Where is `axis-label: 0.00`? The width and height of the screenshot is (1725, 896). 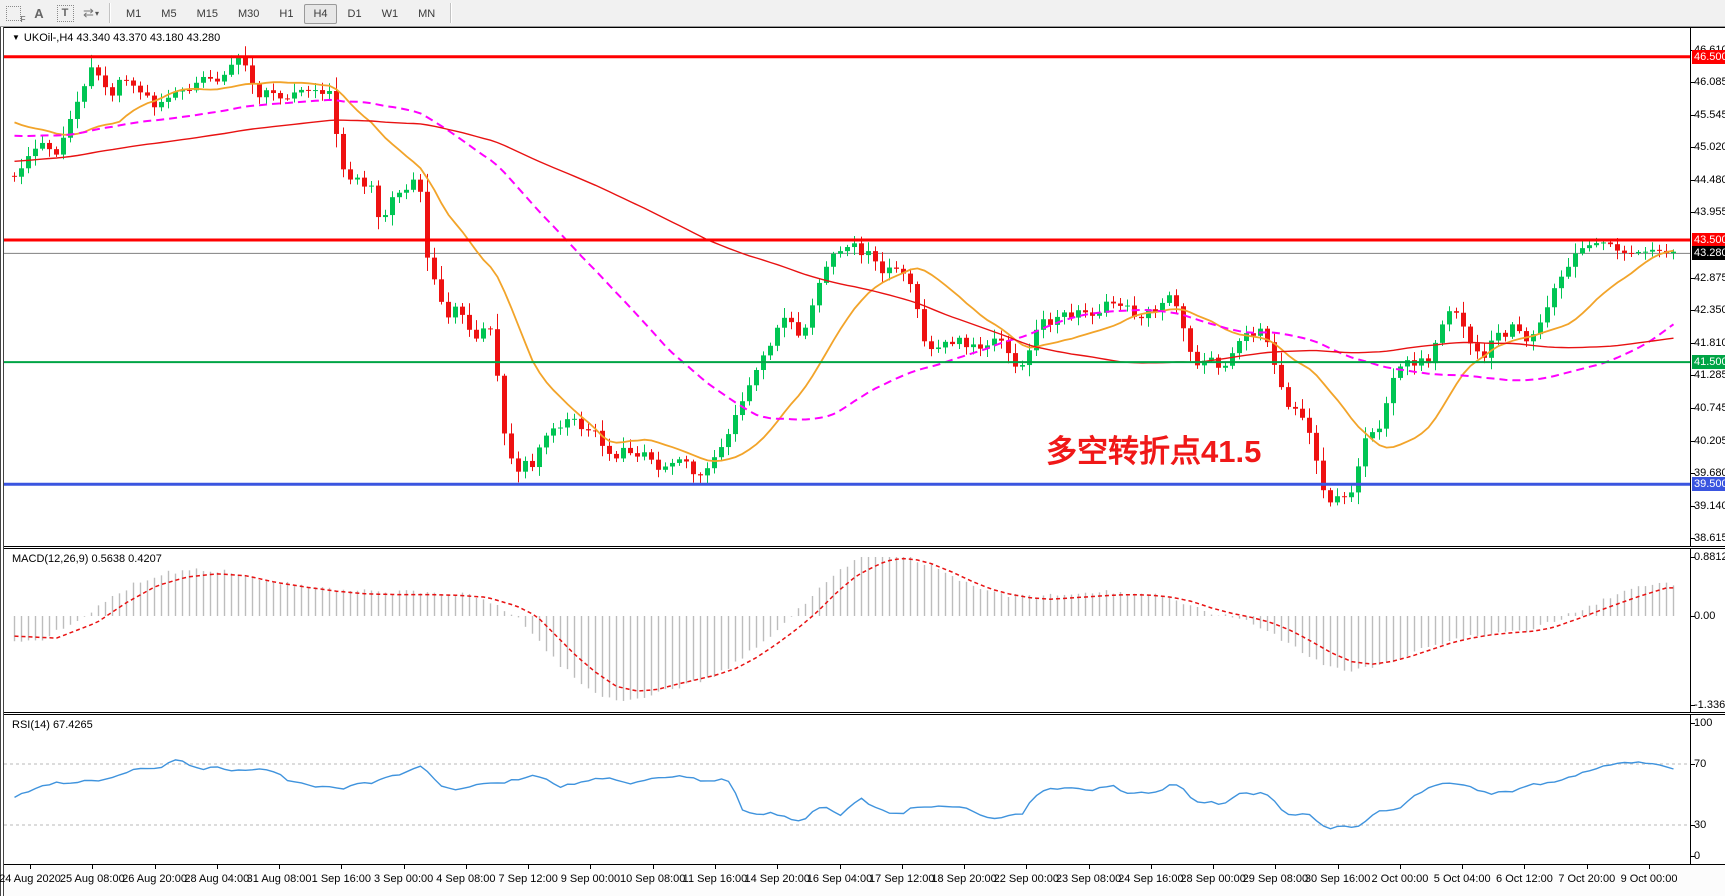
axis-label: 0.00 is located at coordinates (1705, 616).